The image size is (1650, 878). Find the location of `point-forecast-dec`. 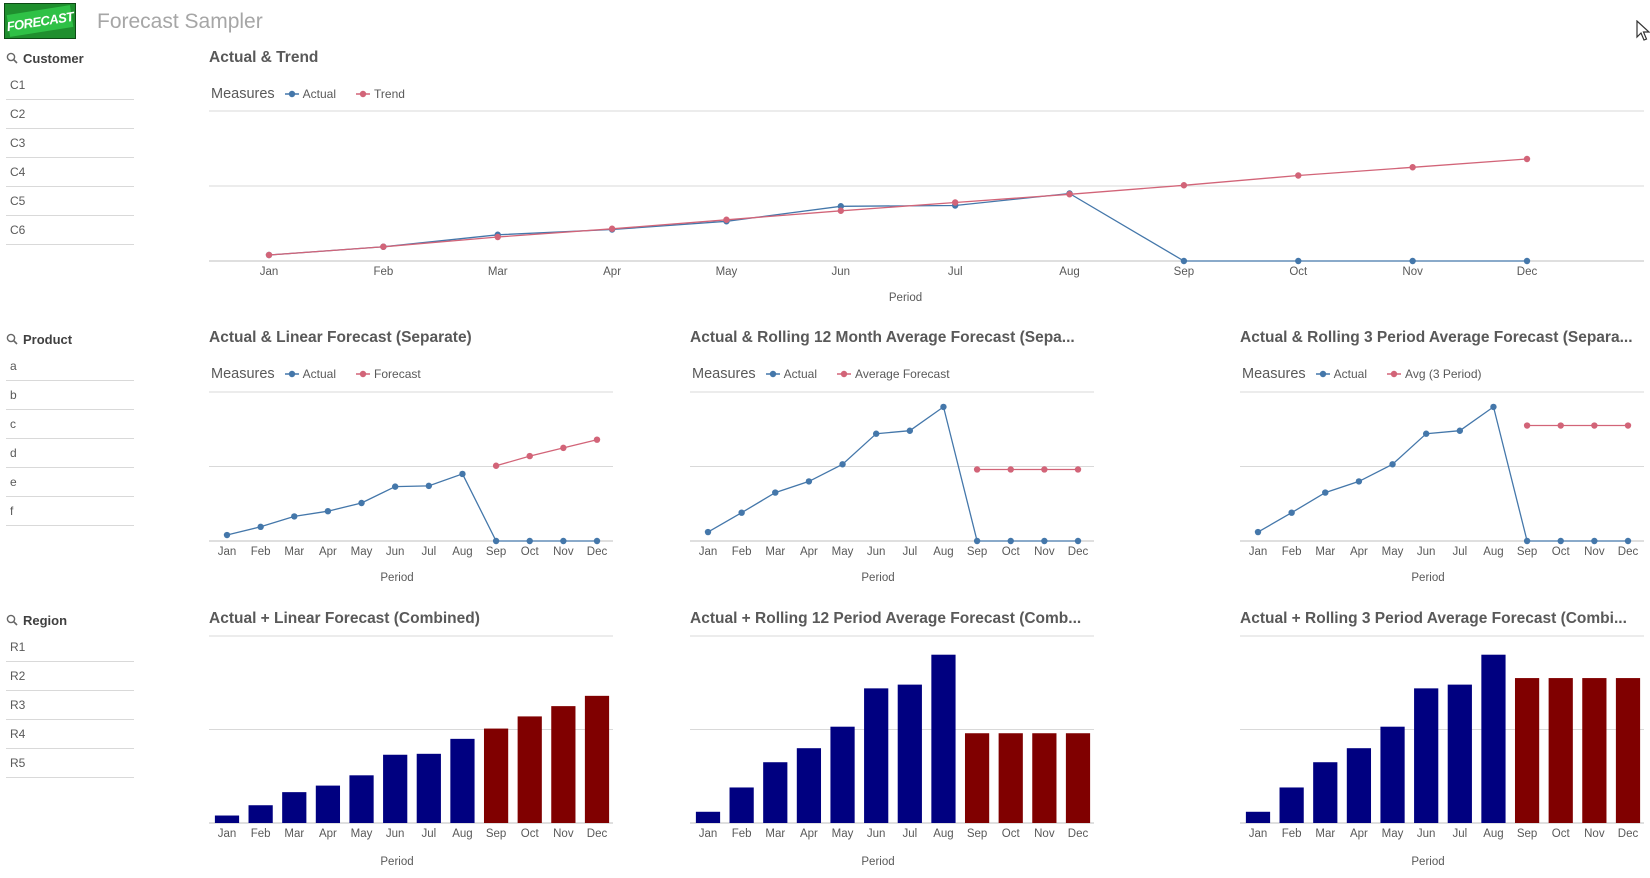

point-forecast-dec is located at coordinates (597, 439).